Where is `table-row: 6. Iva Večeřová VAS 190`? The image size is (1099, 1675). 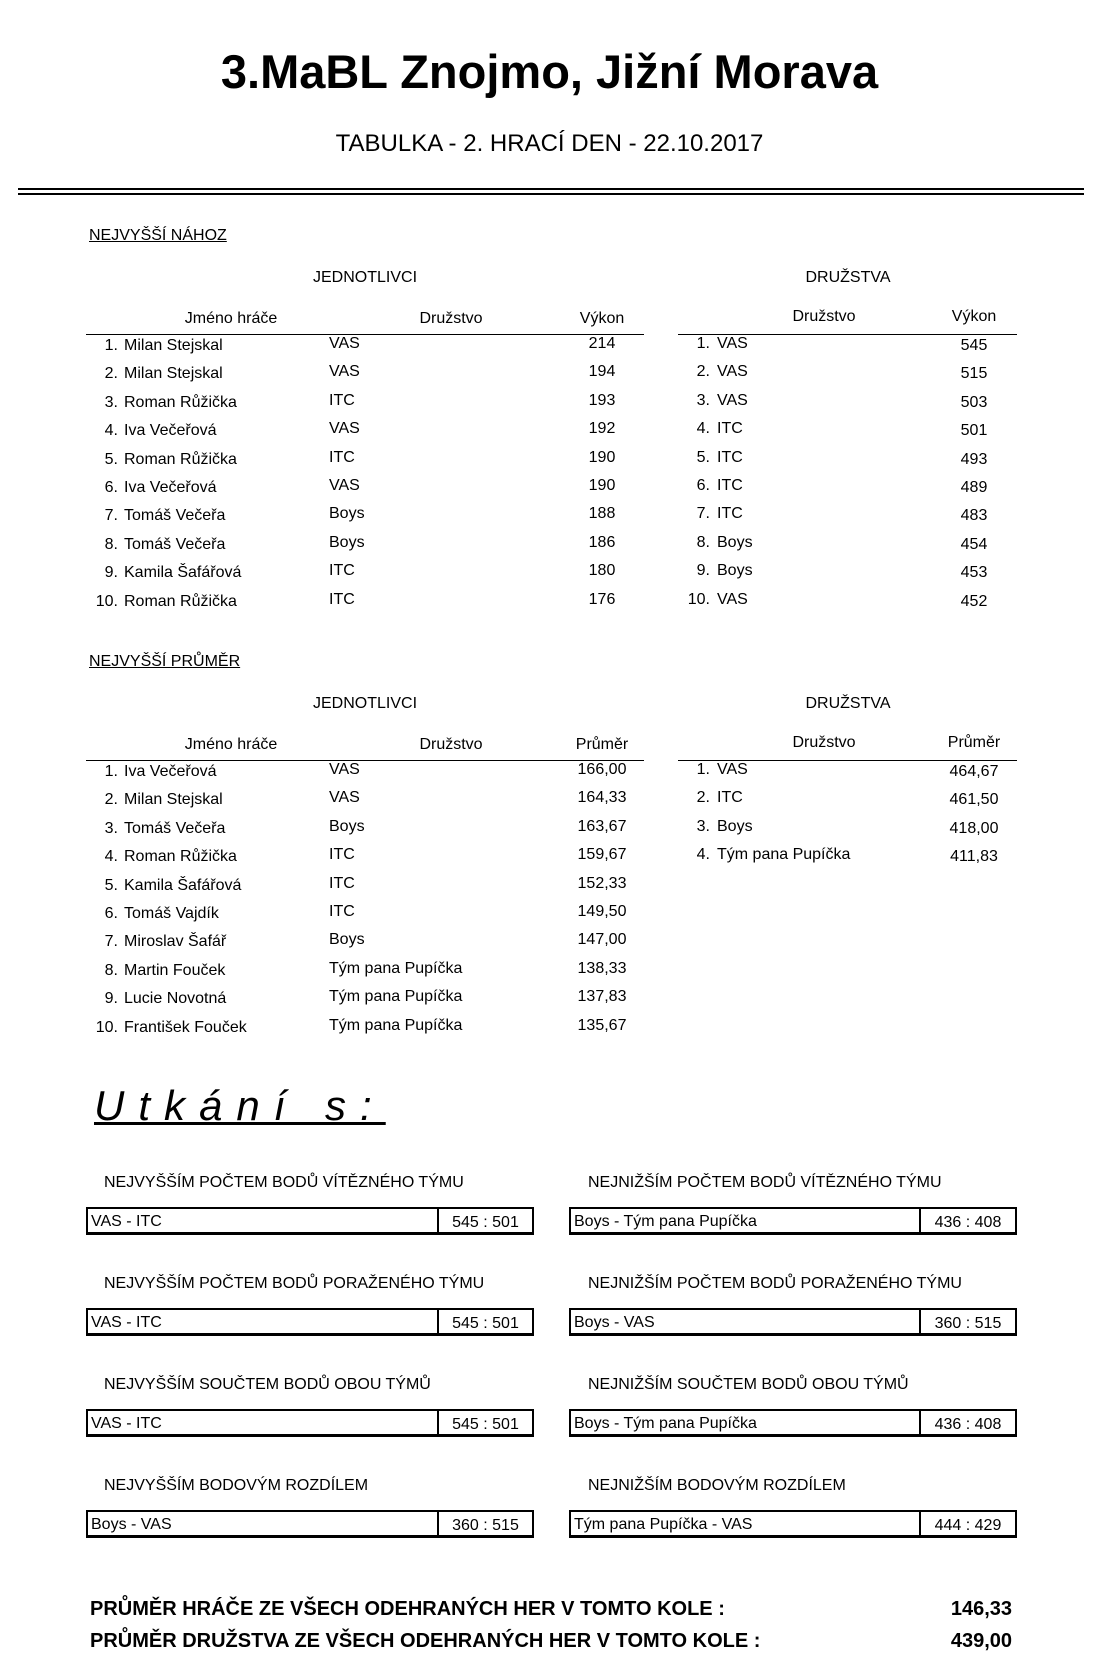
table-row: 6. Iva Večeřová VAS 190 is located at coordinates (330, 490).